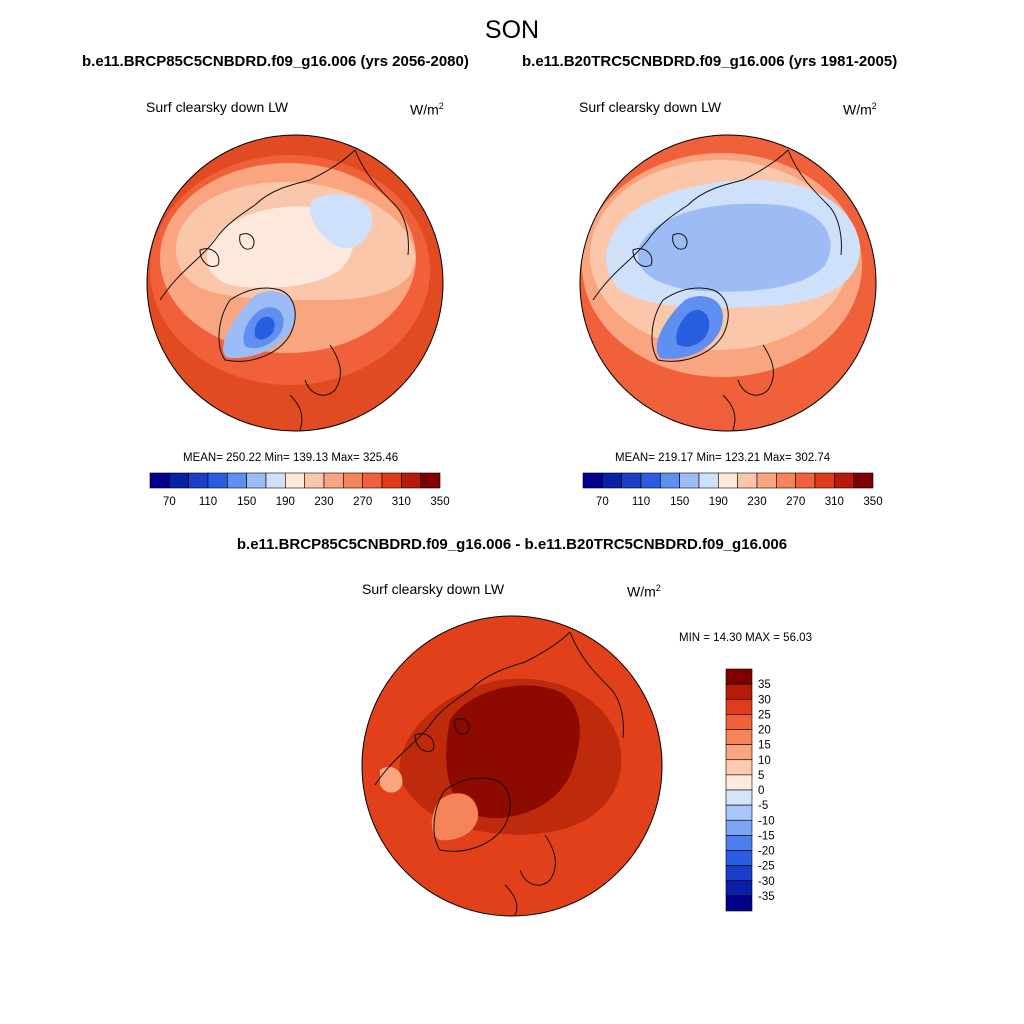 The height and width of the screenshot is (1024, 1024). What do you see at coordinates (264, 328) in the screenshot?
I see `left-map-greenland-core` at bounding box center [264, 328].